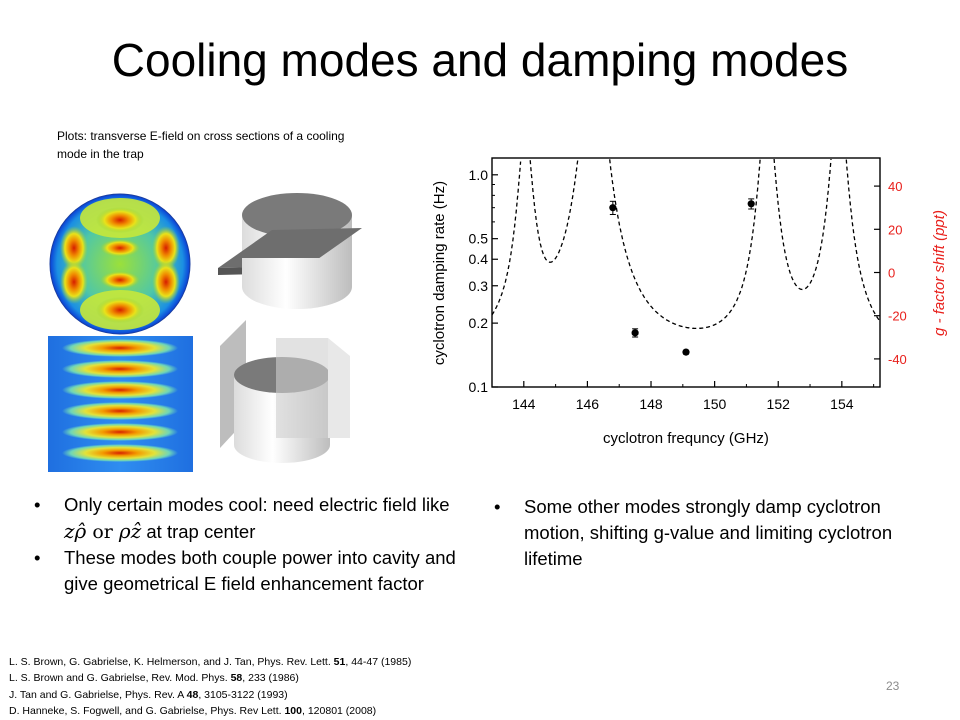 Image resolution: width=960 pixels, height=720 pixels. I want to click on math-z-hat: ẑ, so click(136, 531).